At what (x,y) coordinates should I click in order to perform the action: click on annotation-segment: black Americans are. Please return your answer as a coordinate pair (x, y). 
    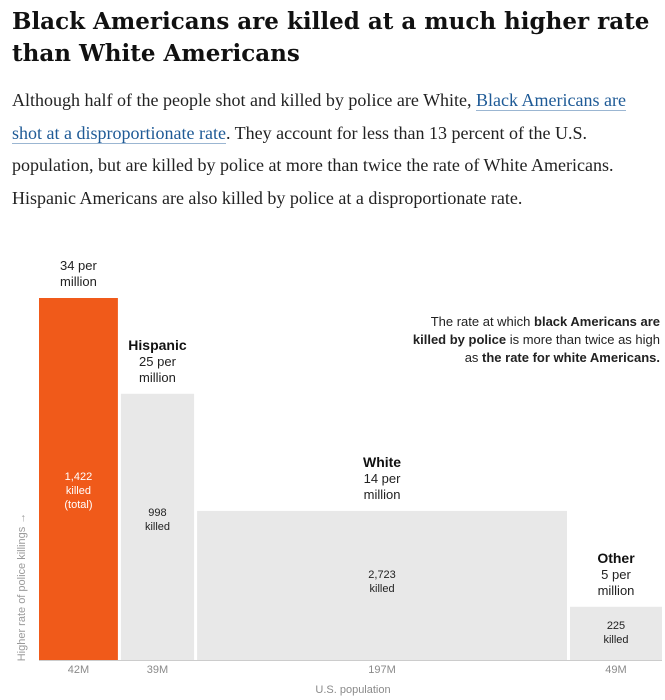
    Looking at the image, I should click on (597, 321).